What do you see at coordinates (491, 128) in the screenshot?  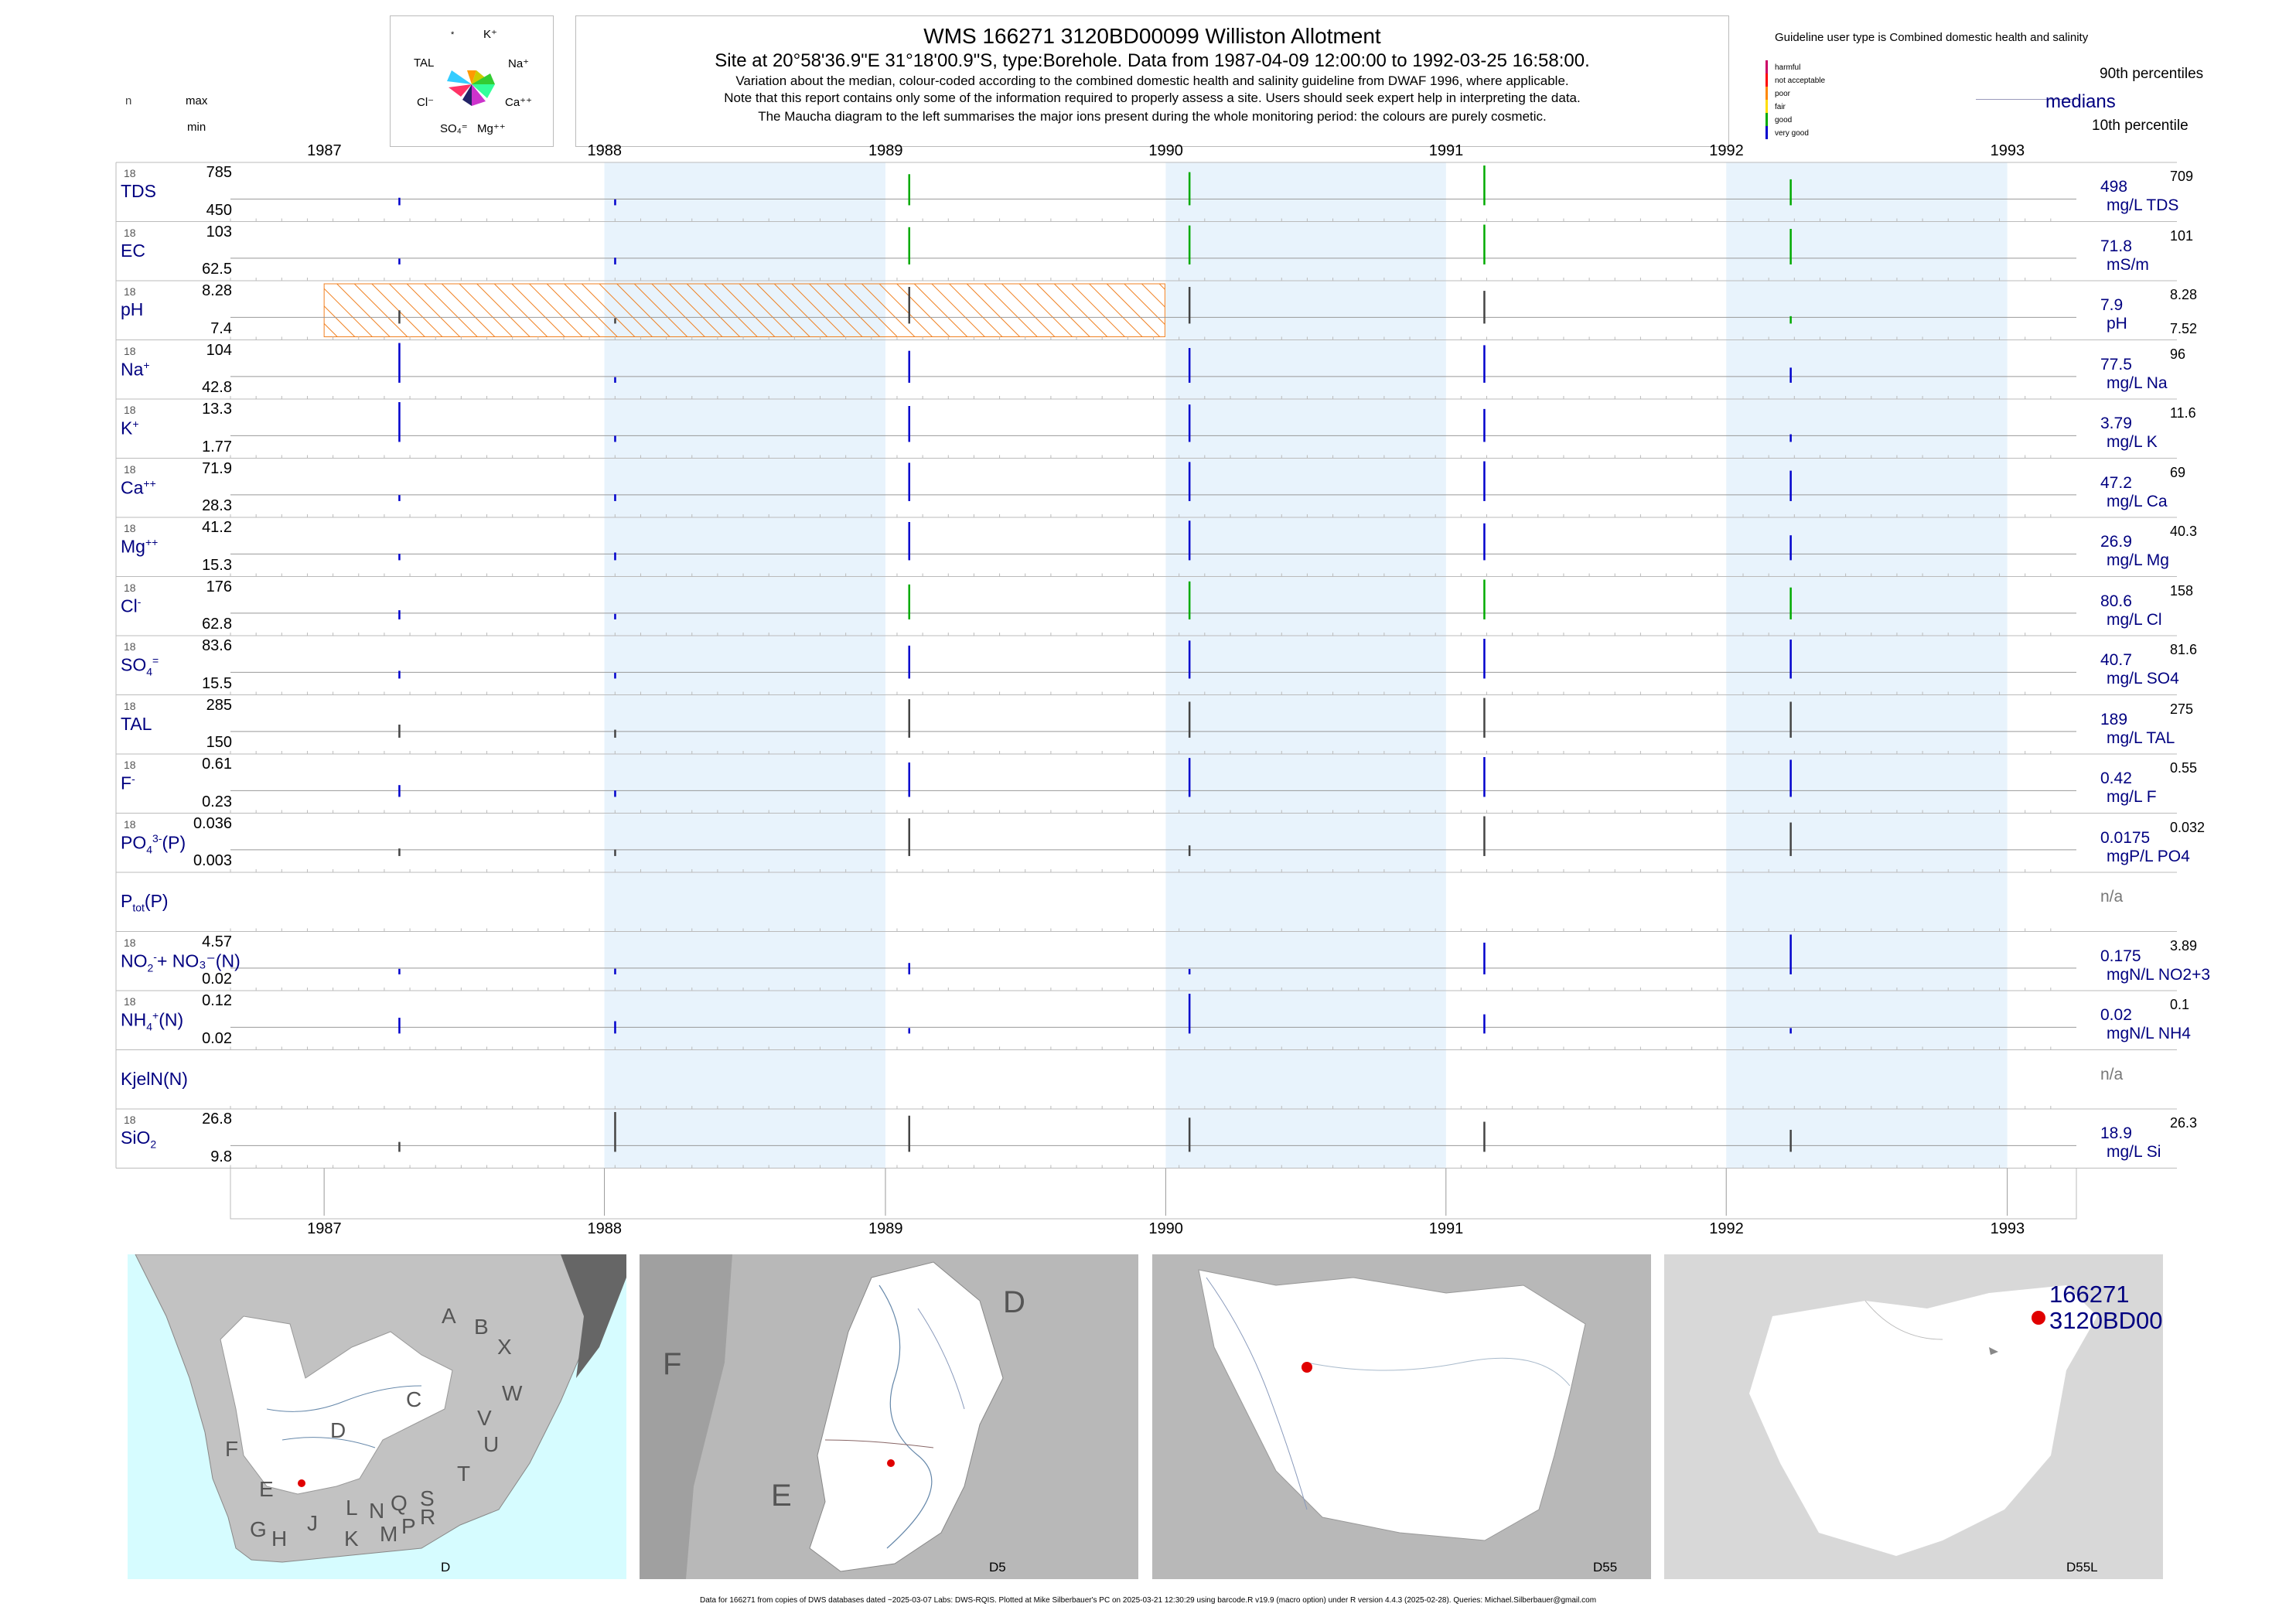 I see `maucha-label: Mg⁺⁺` at bounding box center [491, 128].